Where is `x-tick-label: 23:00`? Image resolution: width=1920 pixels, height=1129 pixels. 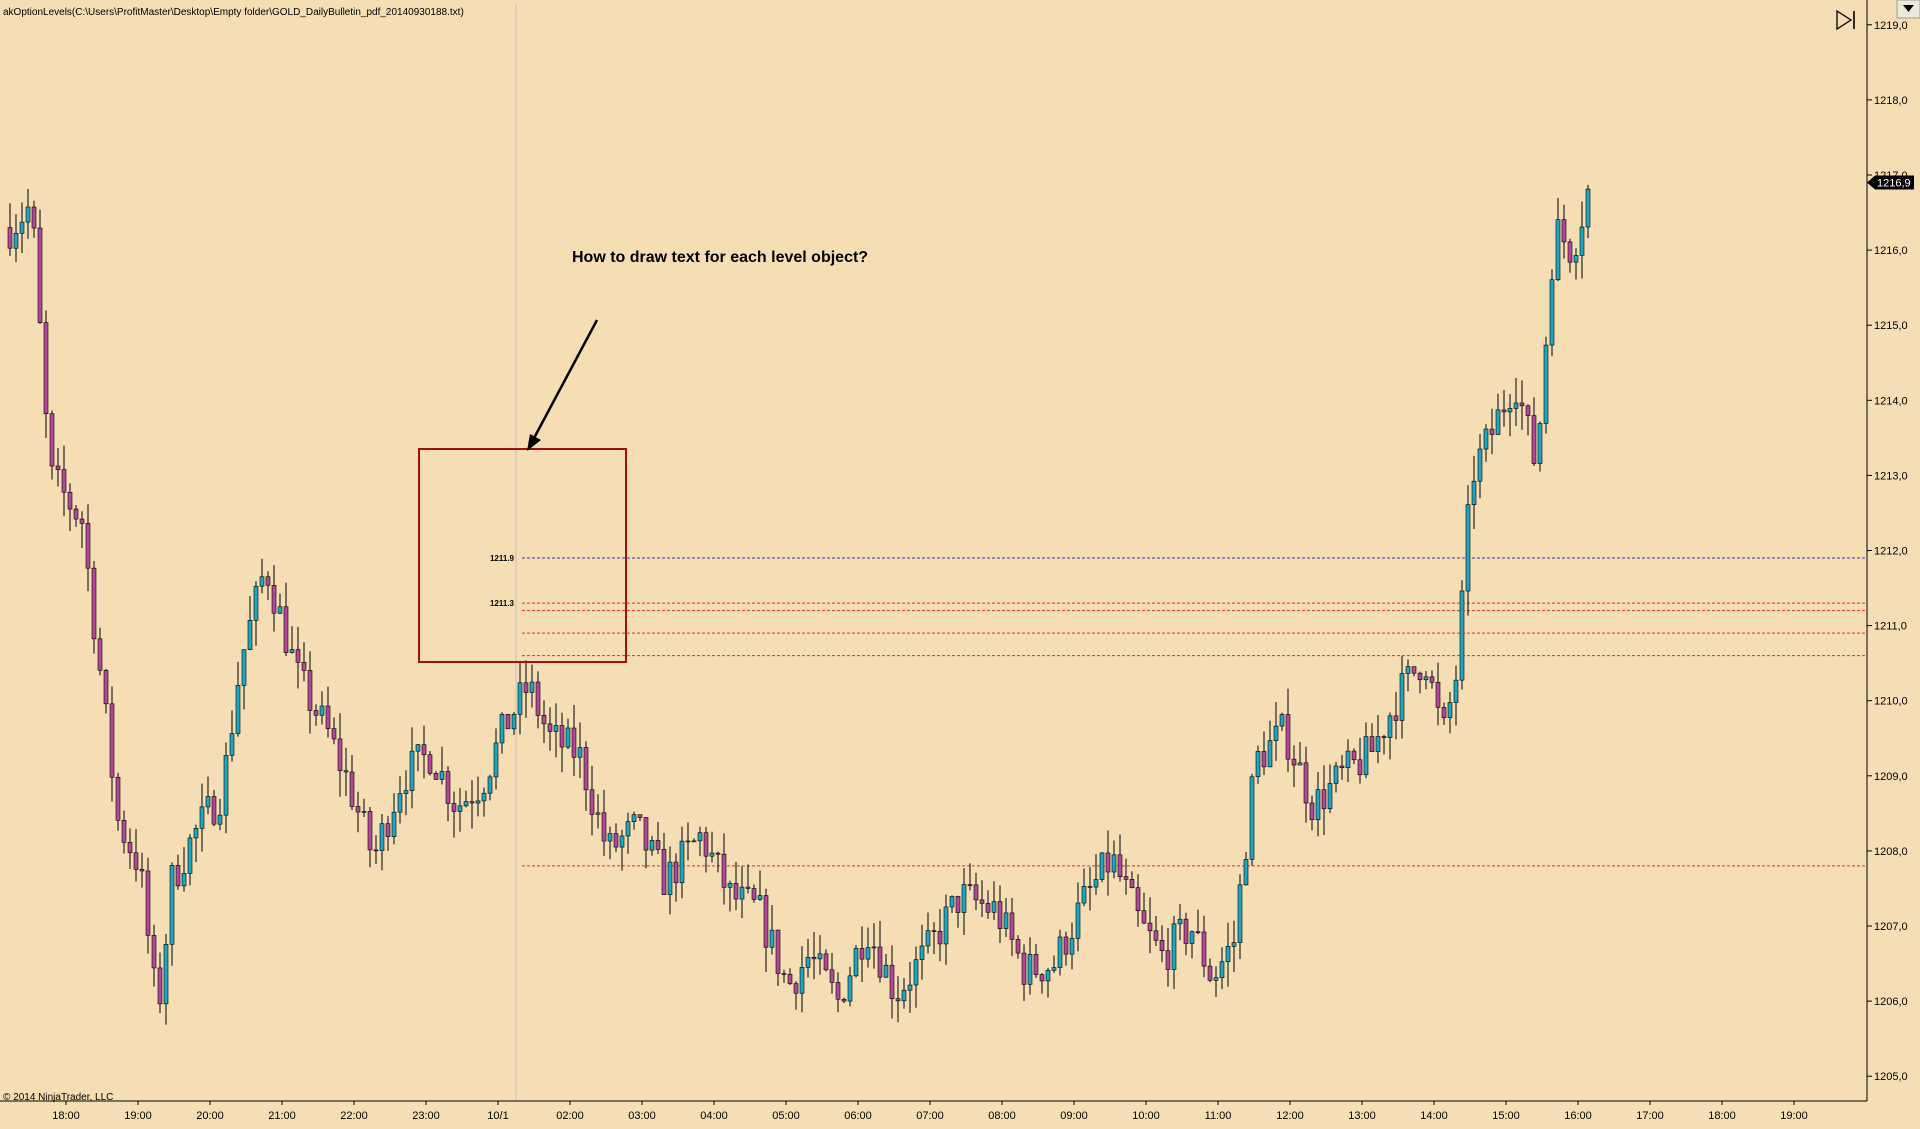
x-tick-label: 23:00 is located at coordinates (426, 1116).